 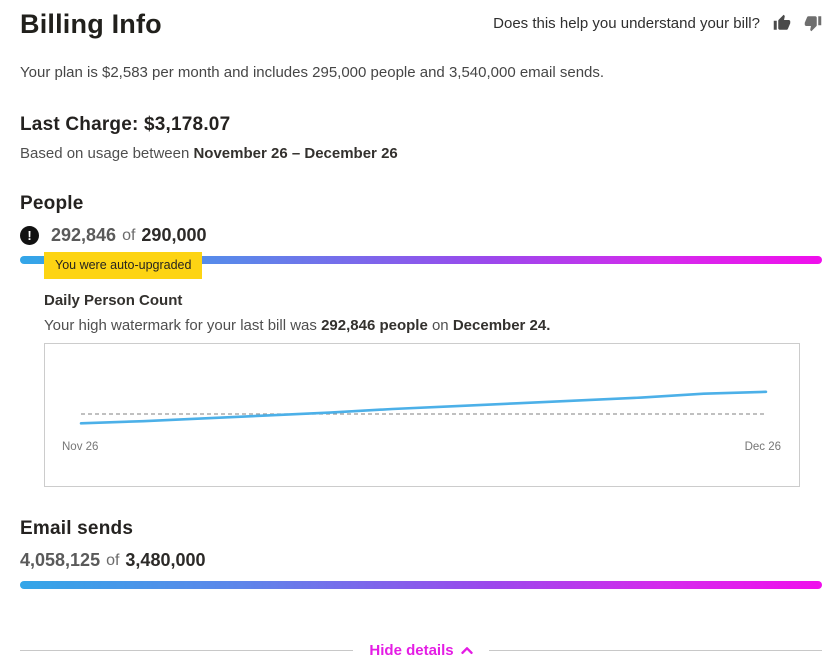 What do you see at coordinates (440, 325) in the screenshot?
I see `watermark-mid: on` at bounding box center [440, 325].